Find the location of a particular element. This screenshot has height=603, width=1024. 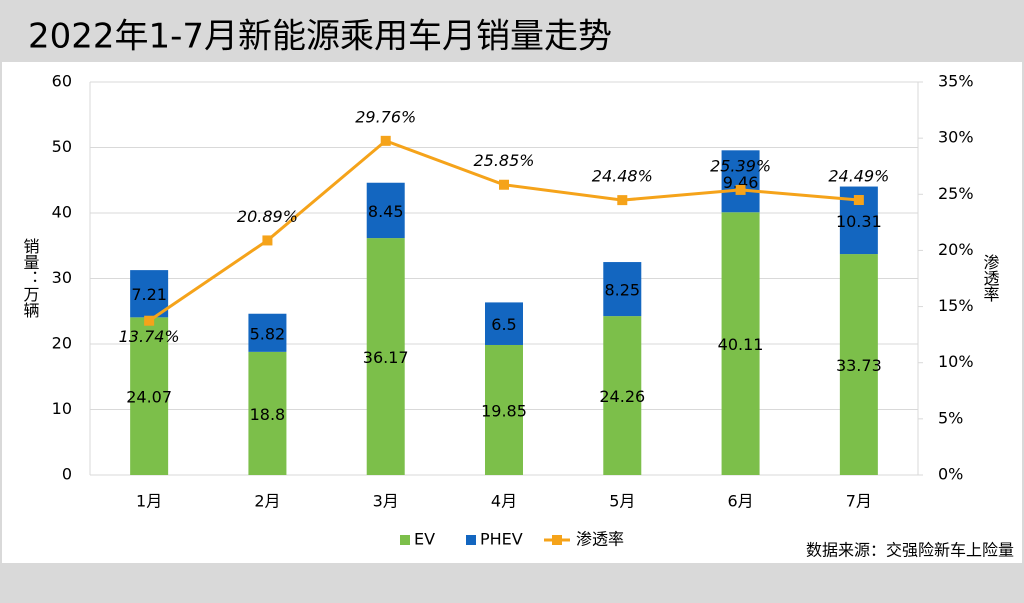

data-label: 8.45 is located at coordinates (386, 211).